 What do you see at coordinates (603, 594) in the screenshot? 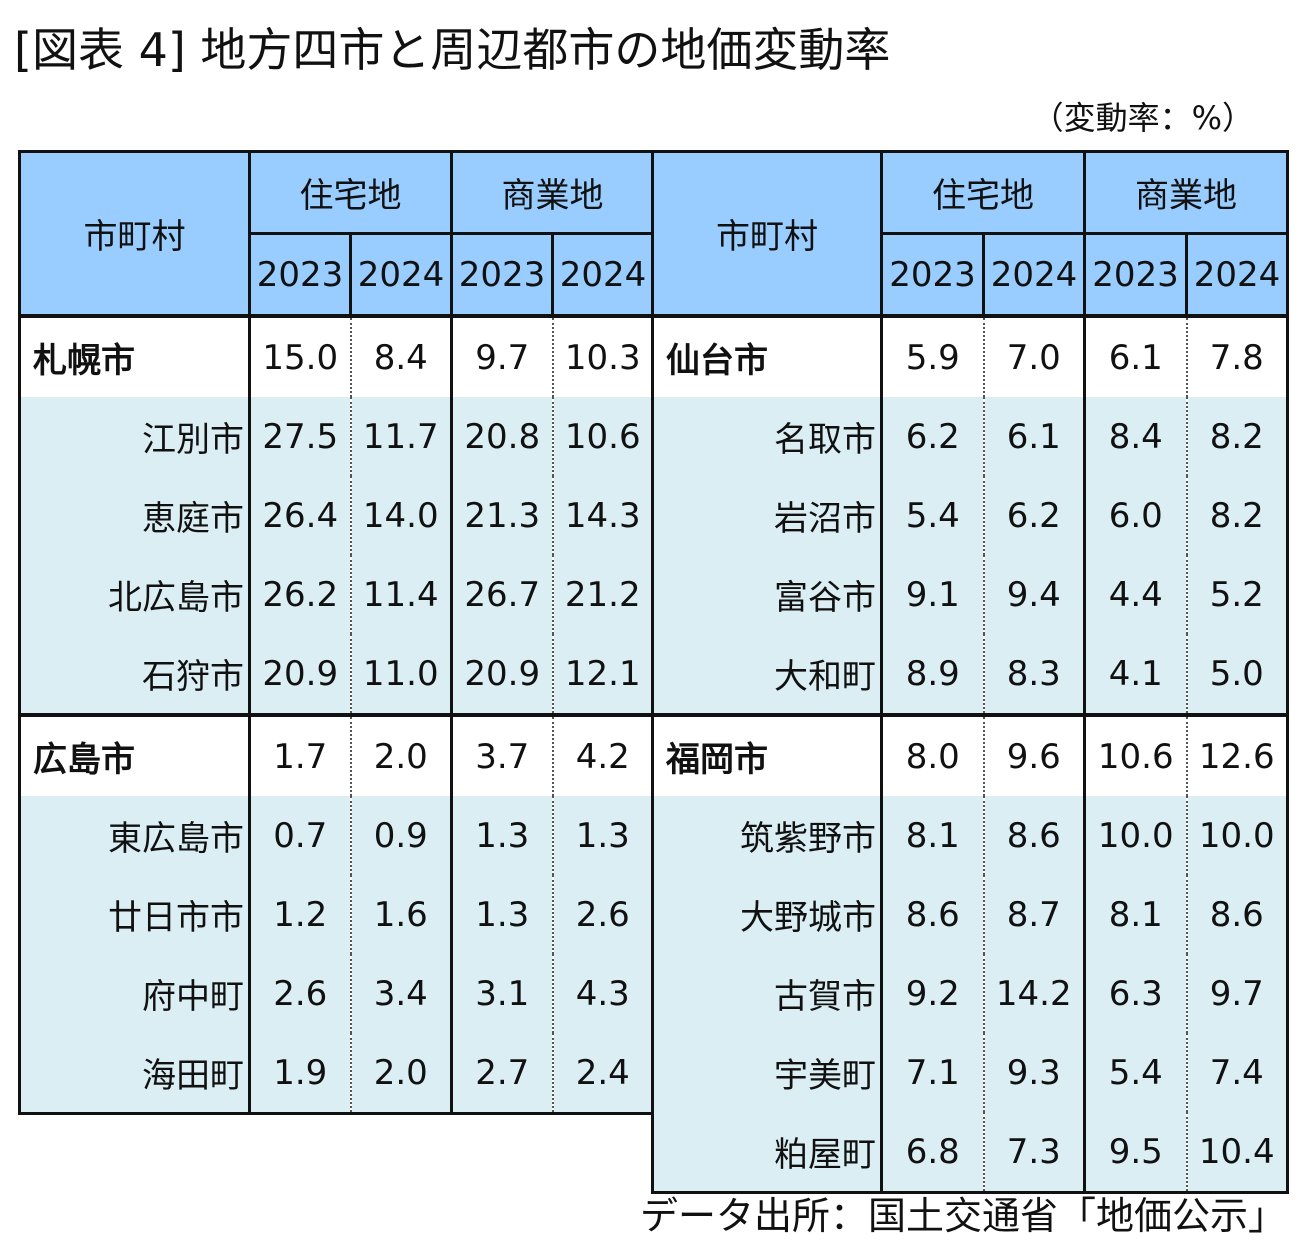
I see `value-cell: 21.2` at bounding box center [603, 594].